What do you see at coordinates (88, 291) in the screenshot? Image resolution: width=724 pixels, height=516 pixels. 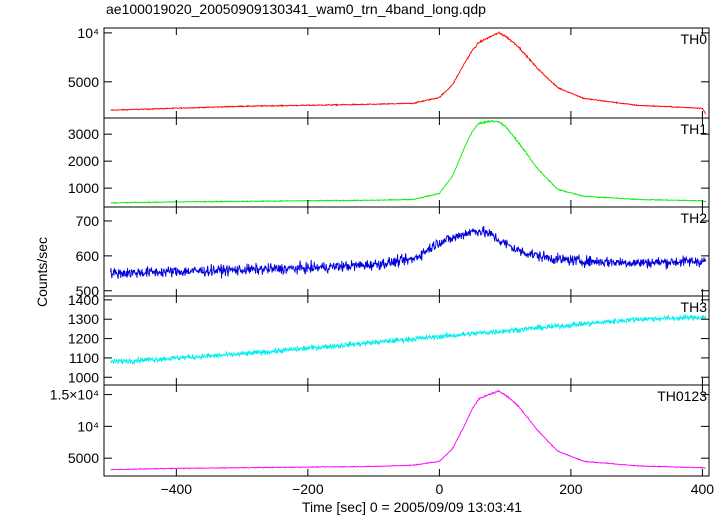 I see `y-tick-label: 500` at bounding box center [88, 291].